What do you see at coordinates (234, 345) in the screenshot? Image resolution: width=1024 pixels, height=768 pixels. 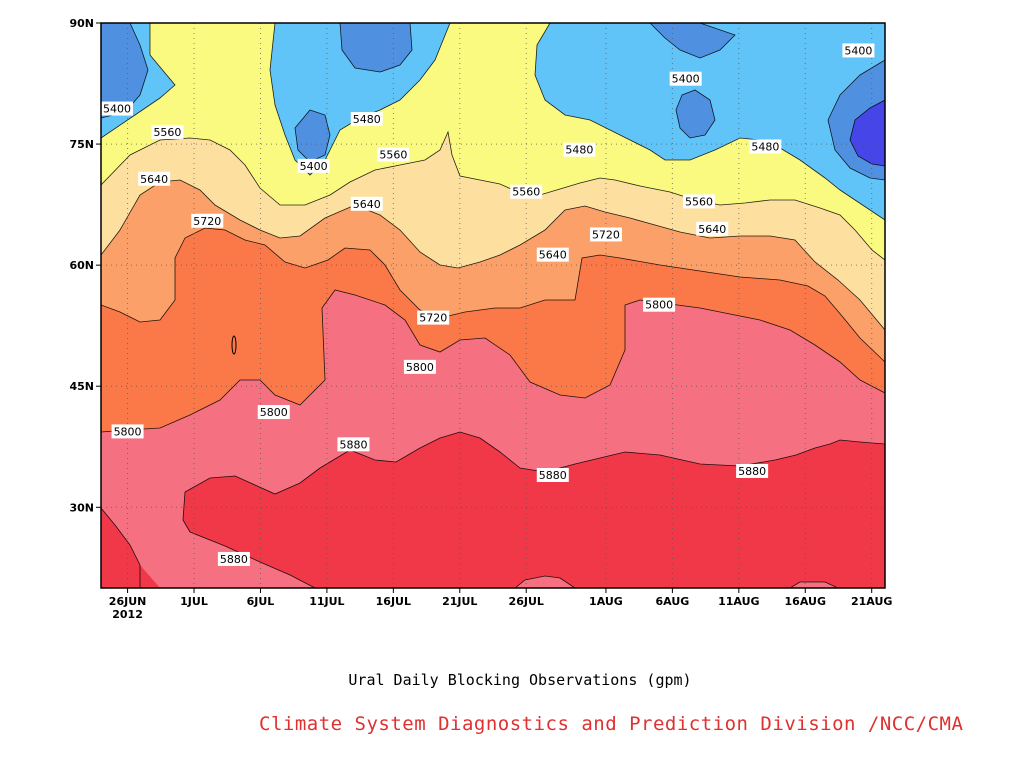 I see `small-closed-contour` at bounding box center [234, 345].